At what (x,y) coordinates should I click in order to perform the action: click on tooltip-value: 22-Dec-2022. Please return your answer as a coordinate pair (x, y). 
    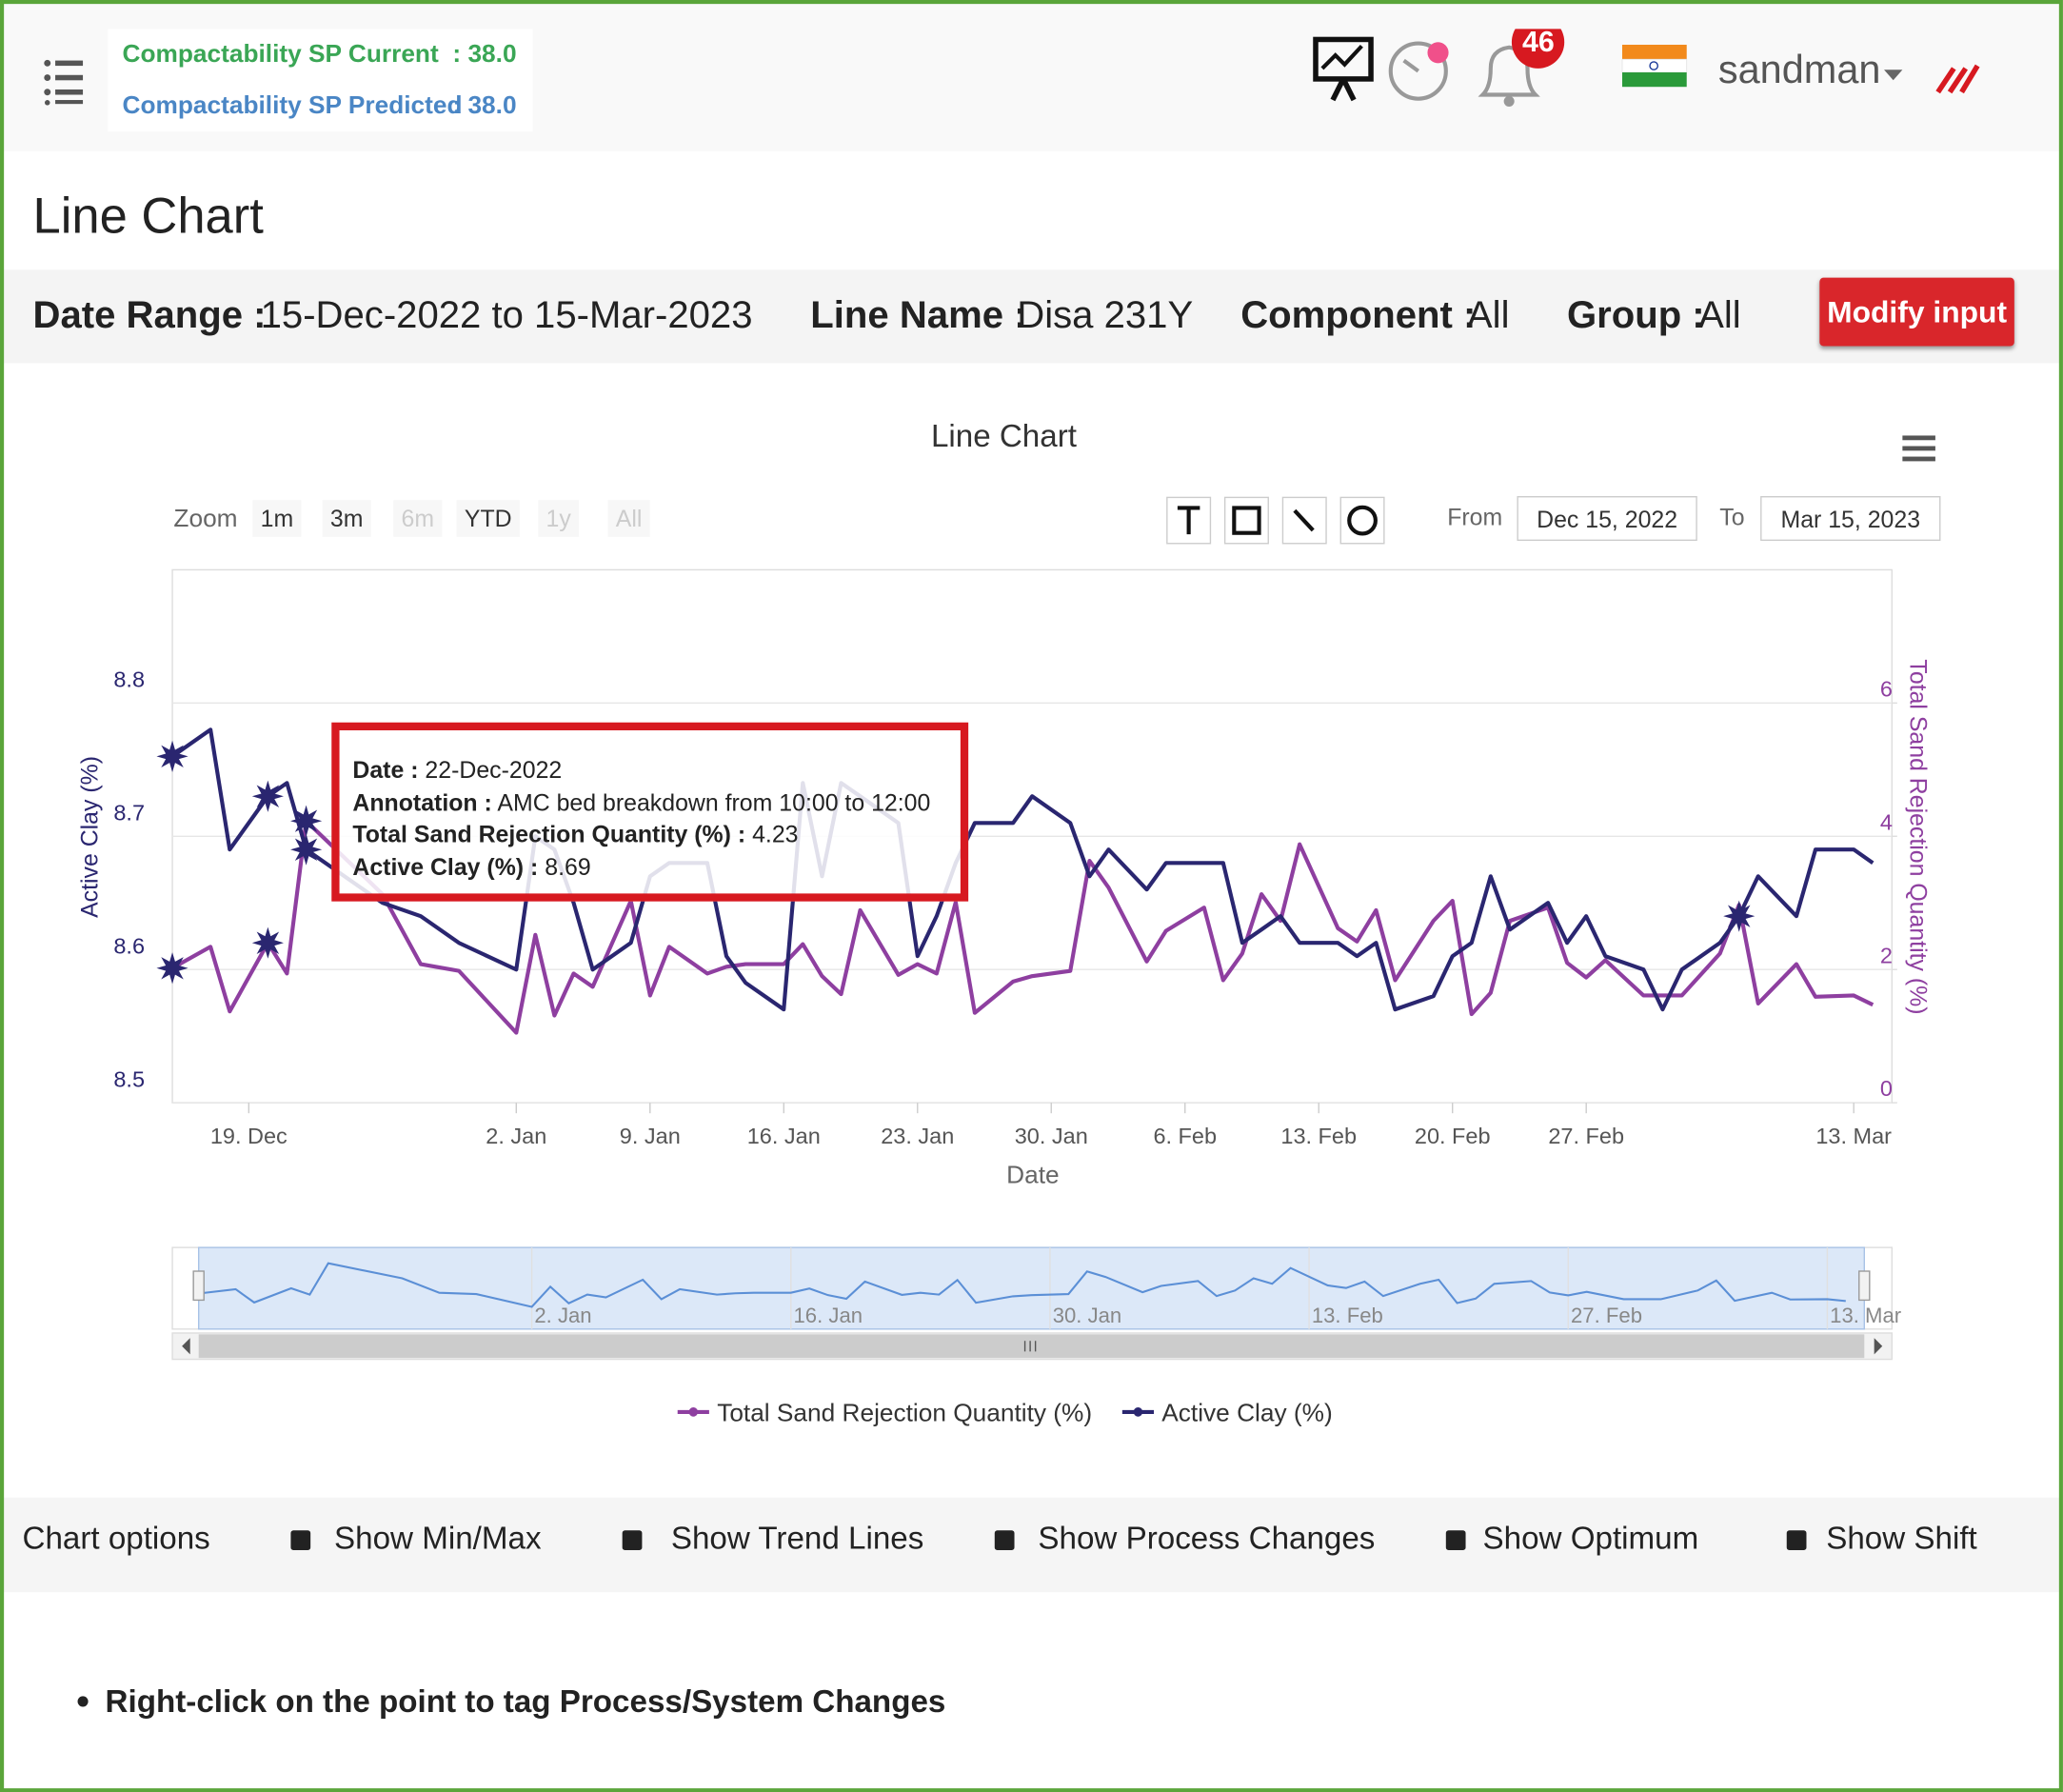
    Looking at the image, I should click on (494, 770).